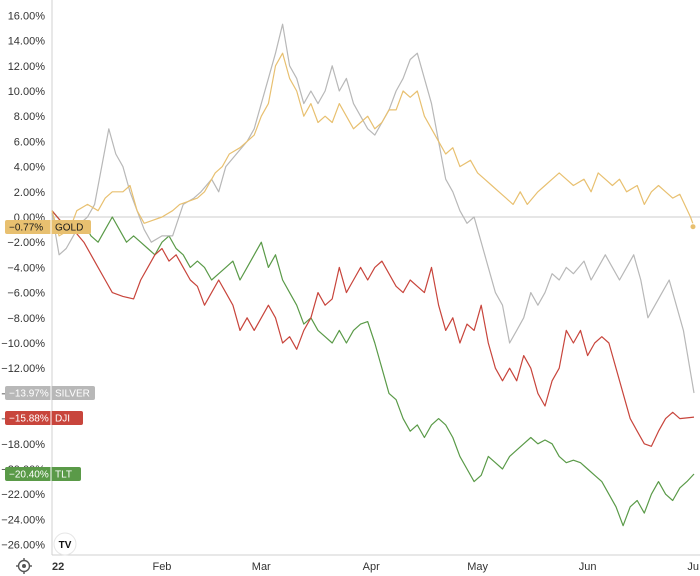 This screenshot has width=700, height=576. I want to click on y-tick-label: 8.00%, so click(29, 117).